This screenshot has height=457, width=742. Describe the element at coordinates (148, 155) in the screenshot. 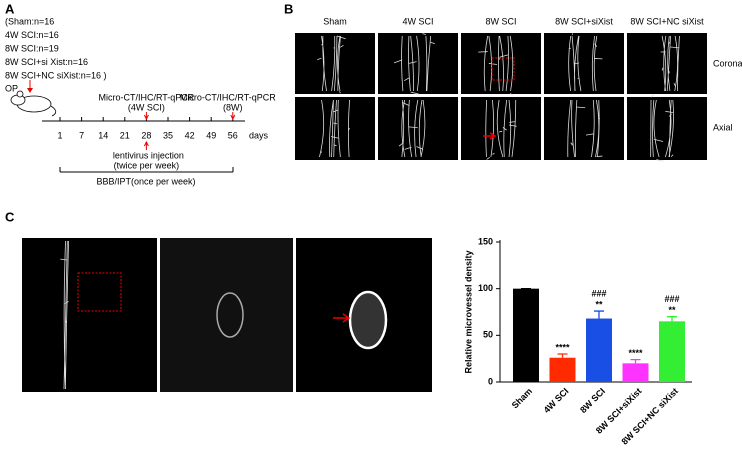

I see `injection-text: lentivirus injection` at that location.